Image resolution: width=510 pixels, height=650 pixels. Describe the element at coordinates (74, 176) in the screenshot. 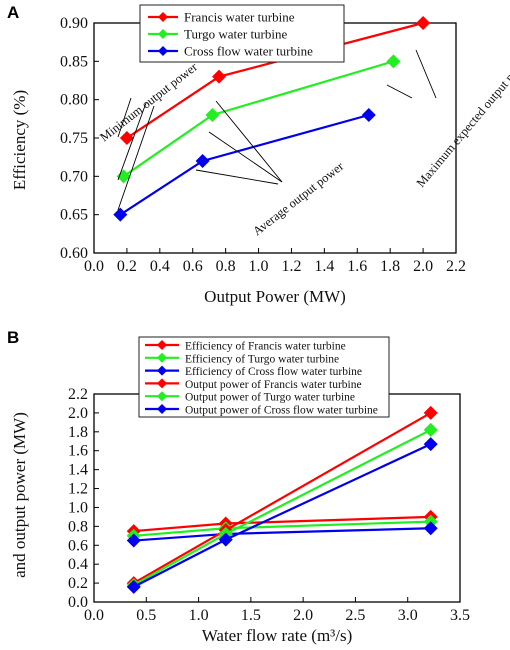

I see `y-tick-label: 0.70` at that location.